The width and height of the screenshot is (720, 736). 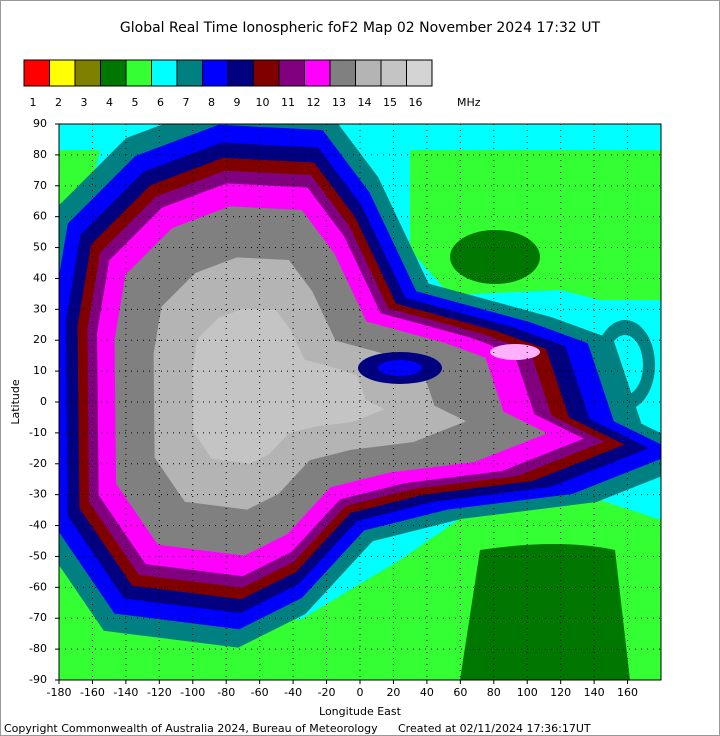 What do you see at coordinates (494, 692) in the screenshot?
I see `x-tick-label: 80` at bounding box center [494, 692].